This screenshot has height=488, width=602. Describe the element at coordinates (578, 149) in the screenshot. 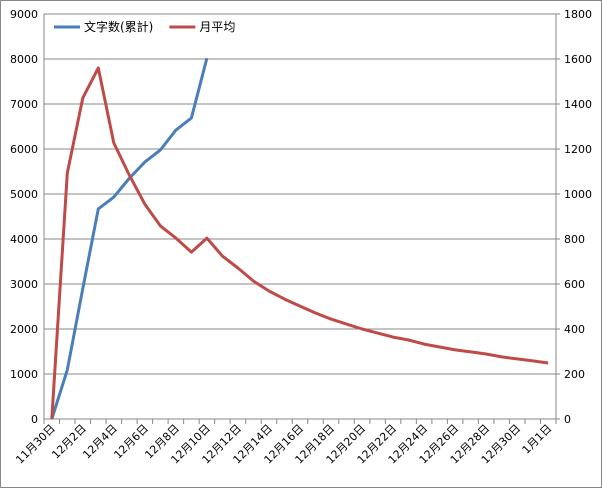

I see `y2-tick-label: 1200` at that location.